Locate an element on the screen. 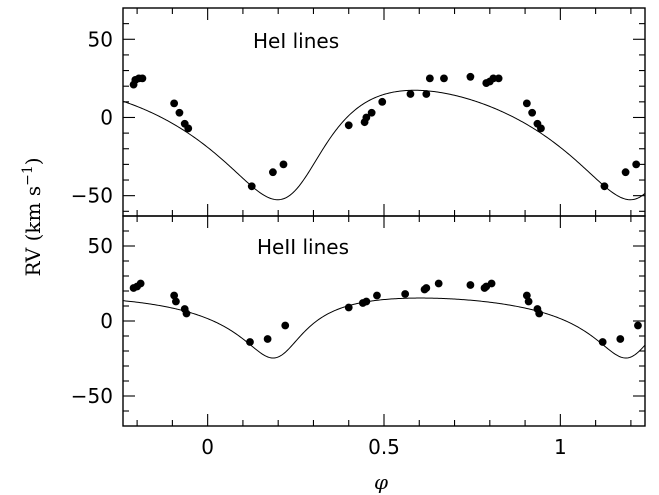 The height and width of the screenshot is (495, 659). panel-hei-y-tick-label: 0 is located at coordinates (106, 117).